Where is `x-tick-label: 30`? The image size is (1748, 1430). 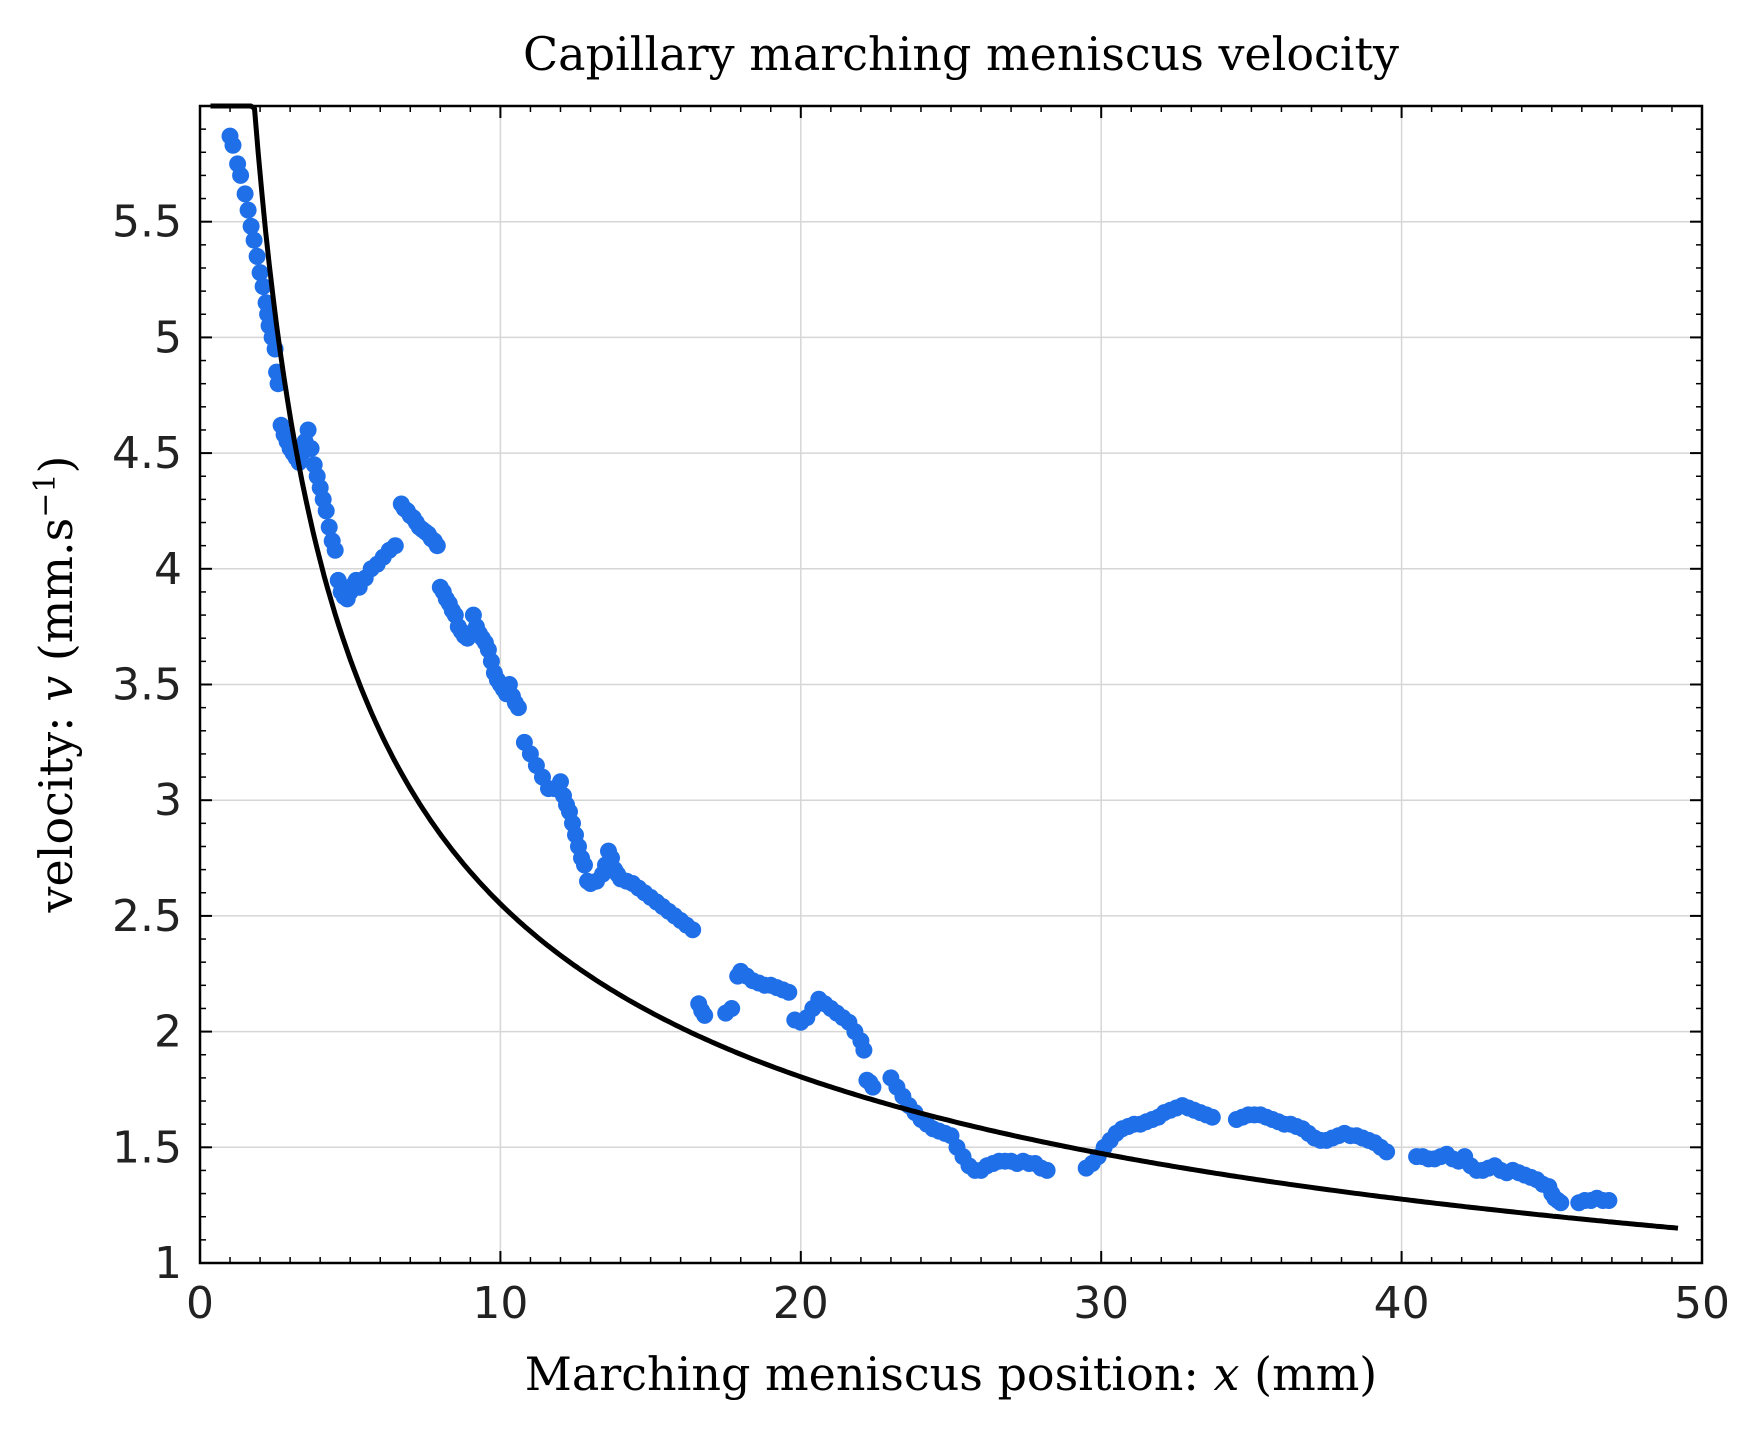 x-tick-label: 30 is located at coordinates (1101, 1303).